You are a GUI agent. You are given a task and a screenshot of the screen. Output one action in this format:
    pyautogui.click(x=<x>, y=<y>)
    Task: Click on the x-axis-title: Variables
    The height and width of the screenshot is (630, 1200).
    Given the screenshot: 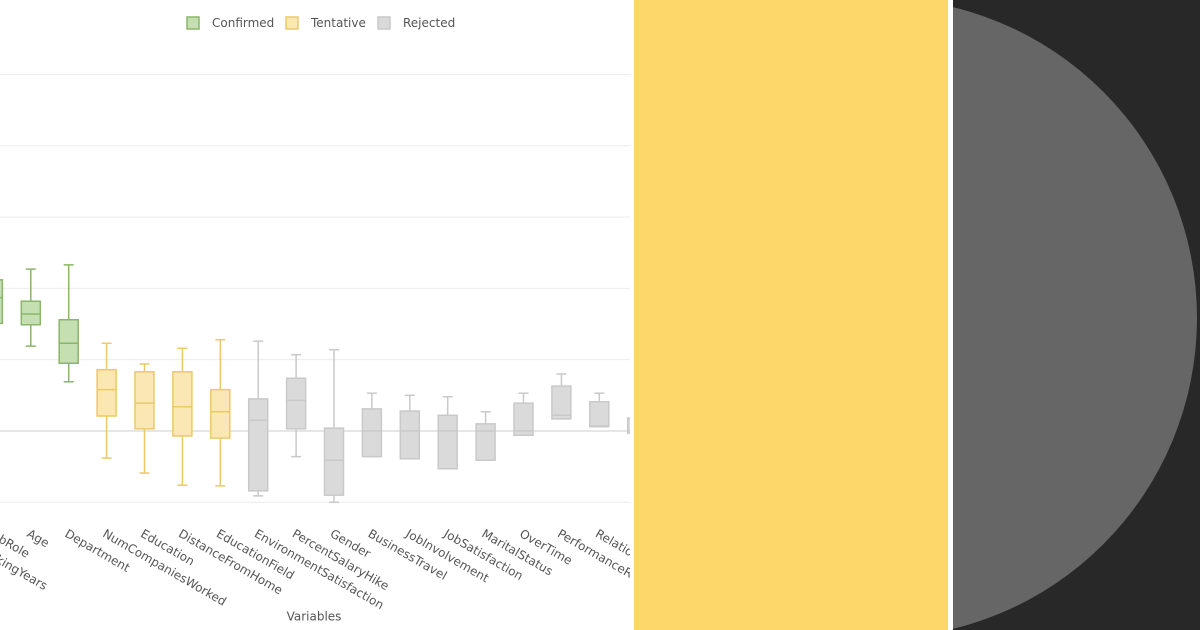 What is the action you would take?
    pyautogui.click(x=314, y=617)
    